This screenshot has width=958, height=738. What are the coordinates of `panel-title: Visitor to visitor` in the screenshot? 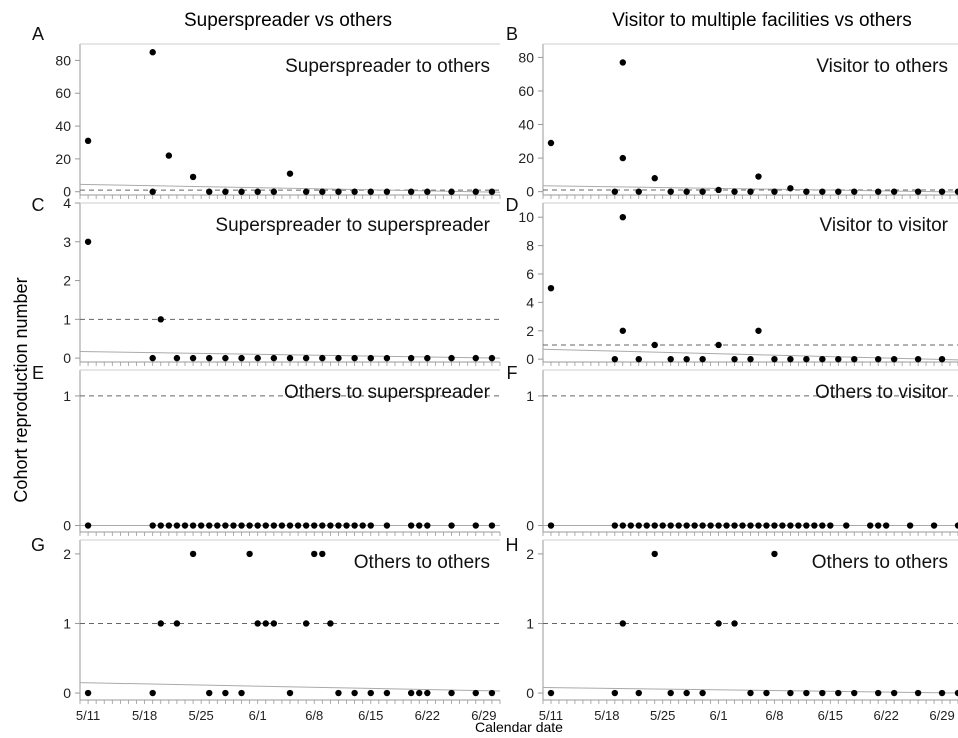 It's located at (884, 225).